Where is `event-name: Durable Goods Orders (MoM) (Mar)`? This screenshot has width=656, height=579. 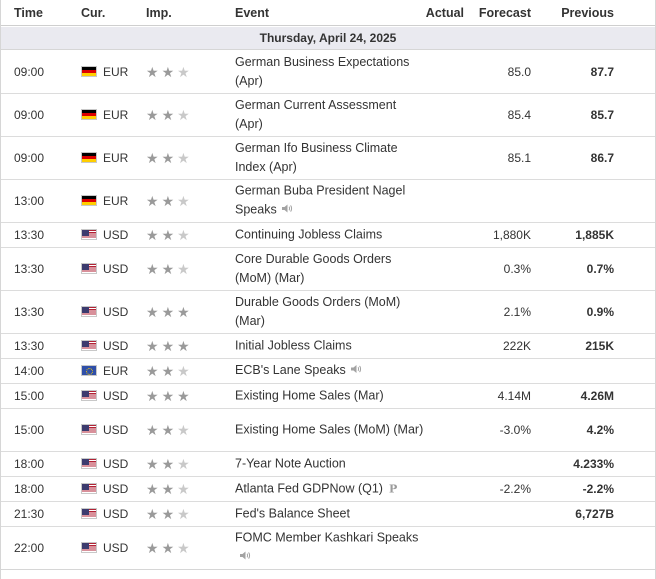
event-name: Durable Goods Orders (MoM) (Mar) is located at coordinates (330, 312).